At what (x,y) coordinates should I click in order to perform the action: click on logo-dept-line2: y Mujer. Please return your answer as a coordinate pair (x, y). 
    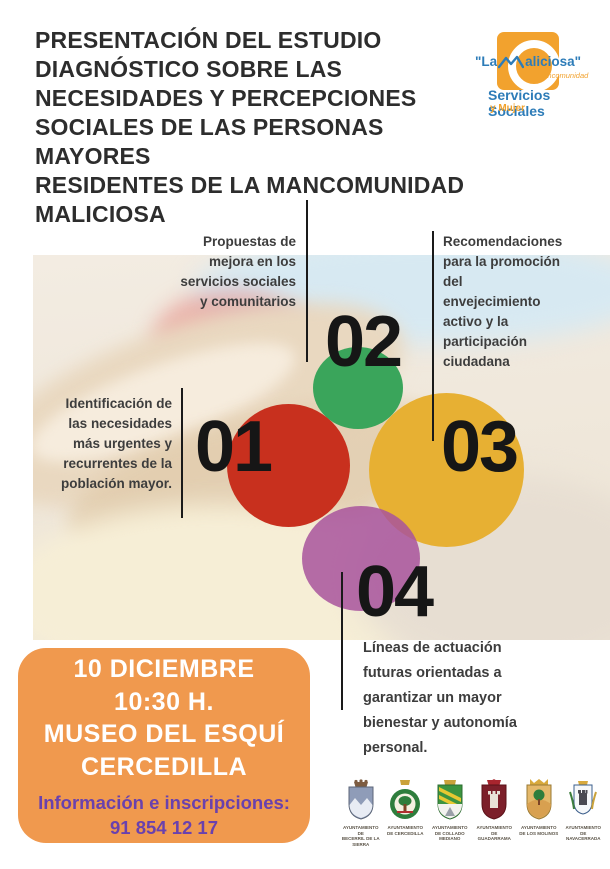
    Looking at the image, I should click on (508, 108).